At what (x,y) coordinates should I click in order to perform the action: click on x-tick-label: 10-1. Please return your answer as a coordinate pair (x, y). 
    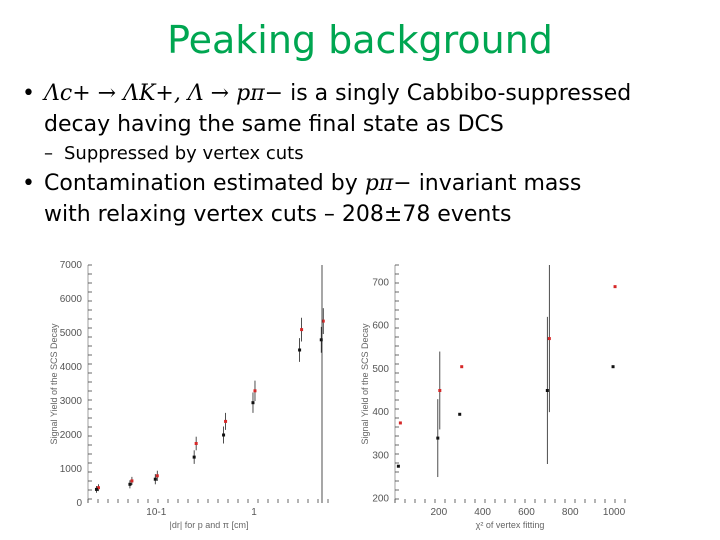
    Looking at the image, I should click on (156, 512).